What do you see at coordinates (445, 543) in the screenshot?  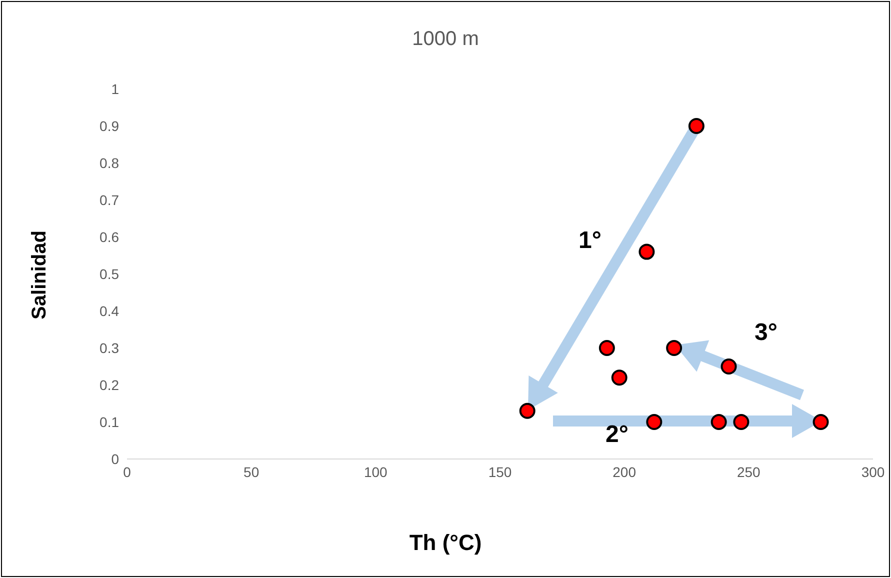 I see `x-axis-title: Th (°C)` at bounding box center [445, 543].